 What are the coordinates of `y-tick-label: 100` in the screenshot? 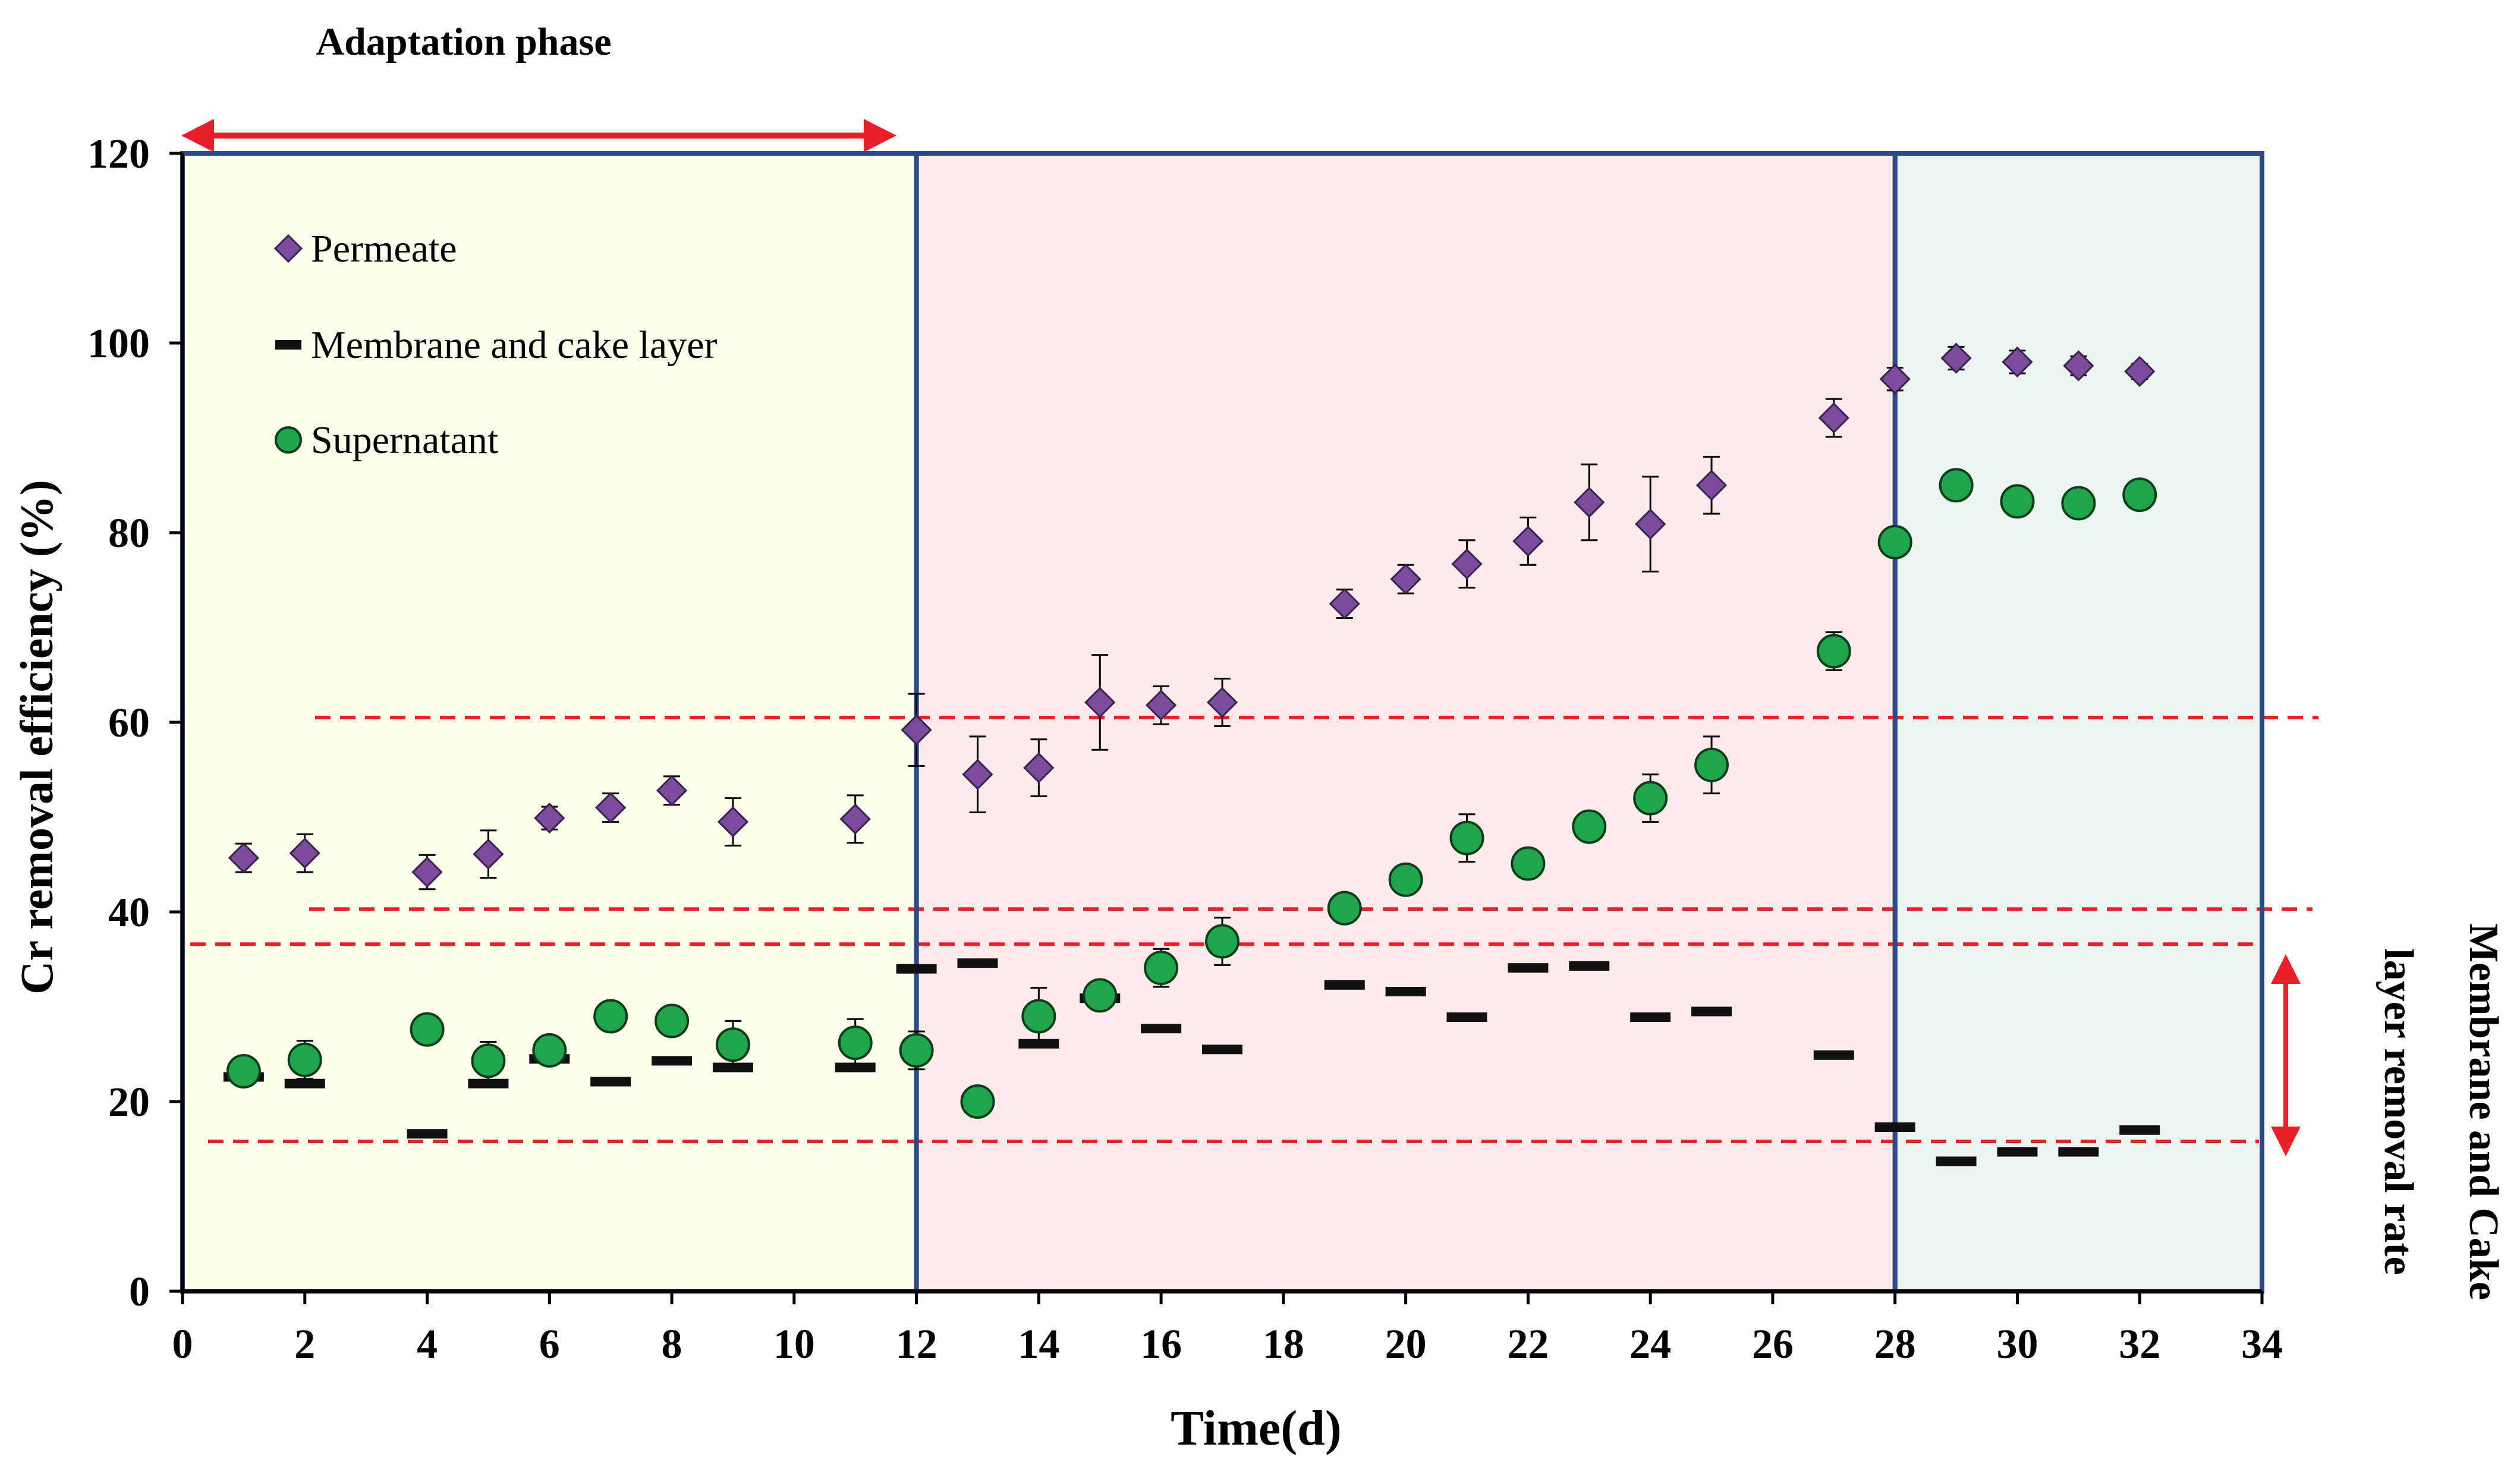 It's located at (118, 344).